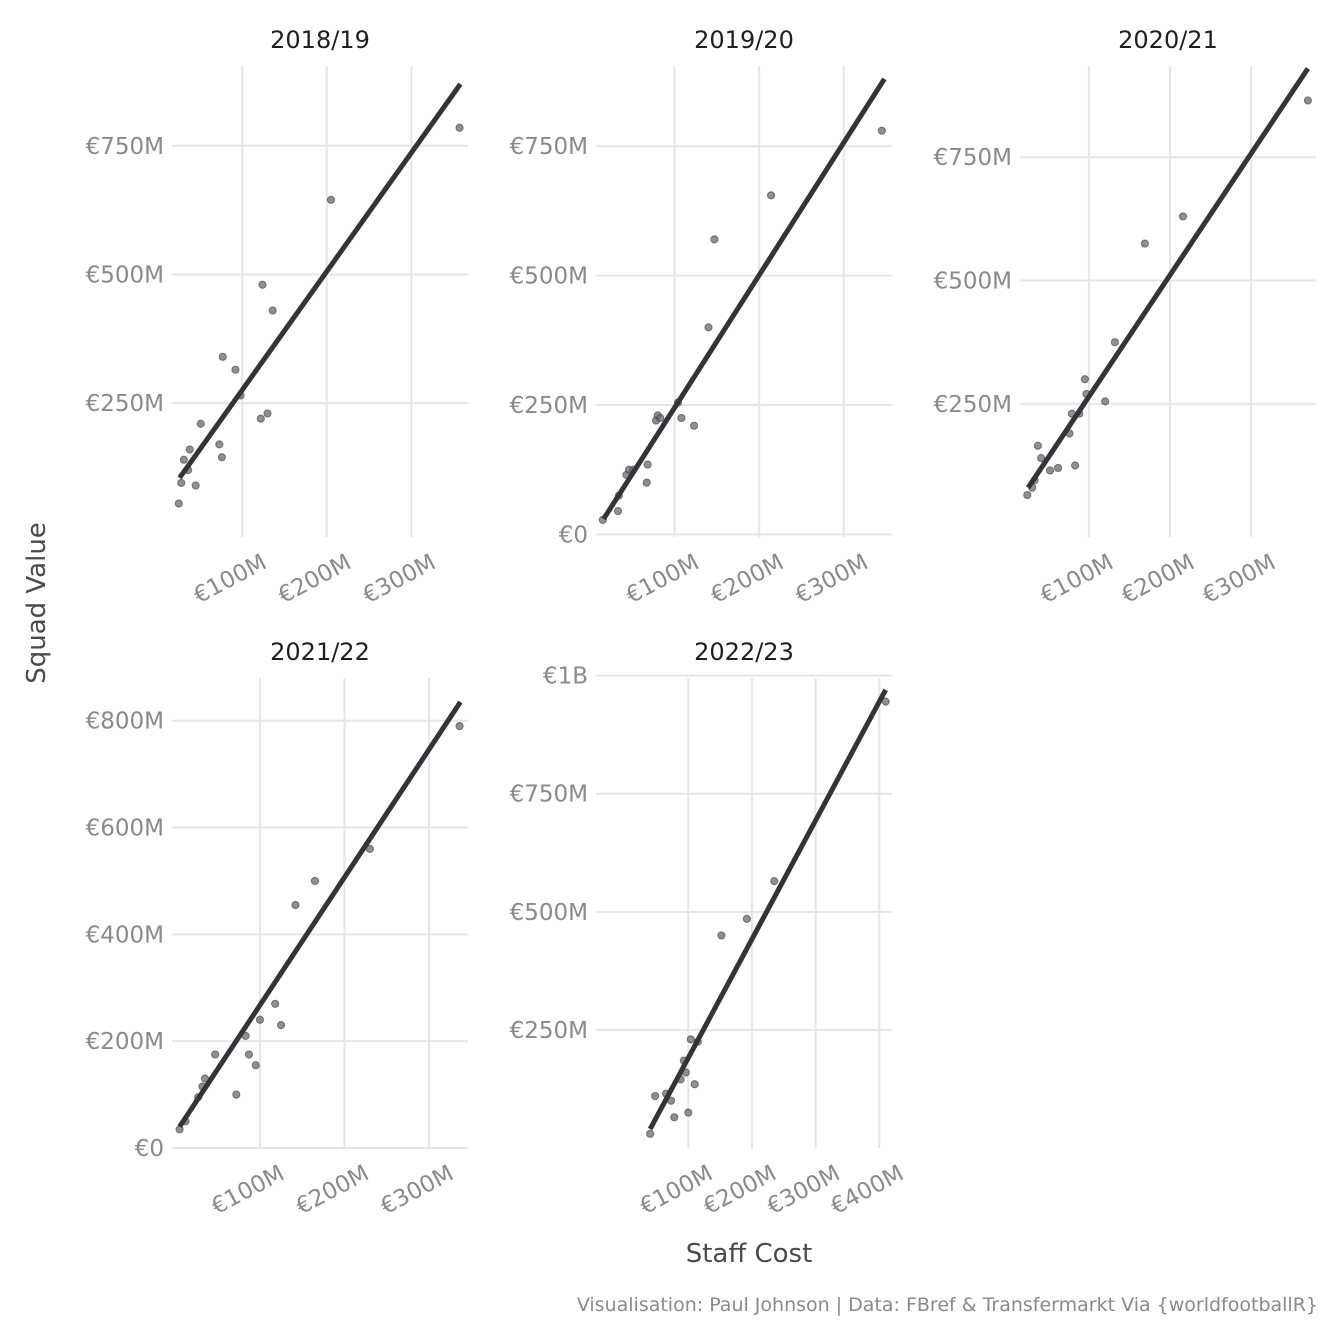 The width and height of the screenshot is (1344, 1344). Describe the element at coordinates (125, 1042) in the screenshot. I see `y-tick-label: €200M` at that location.